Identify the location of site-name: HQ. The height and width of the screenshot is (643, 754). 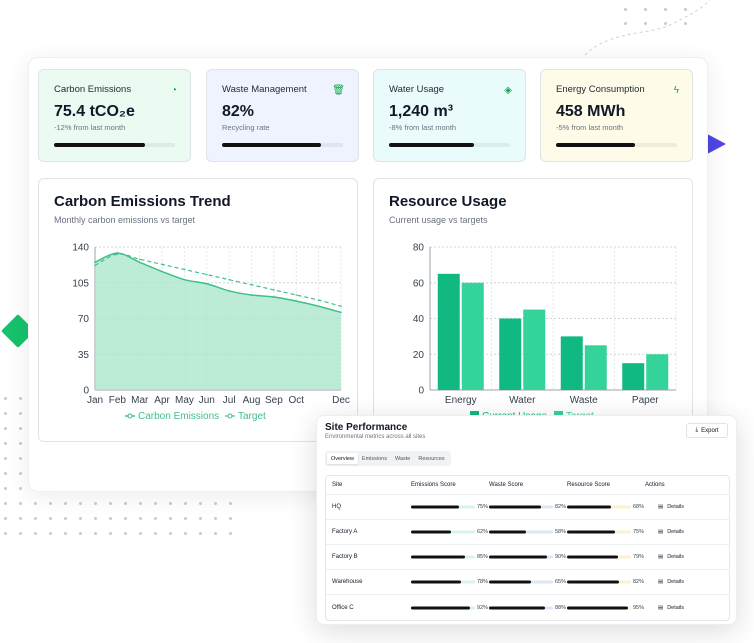
(336, 507).